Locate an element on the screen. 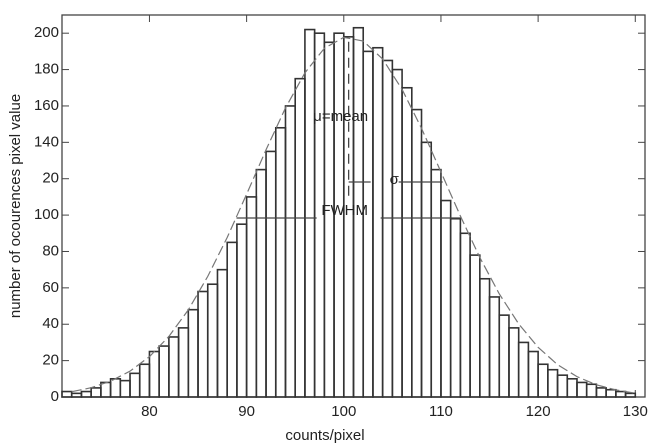 The image size is (650, 445). y-axis-label: number of ocourences pixel value is located at coordinates (15, 206).